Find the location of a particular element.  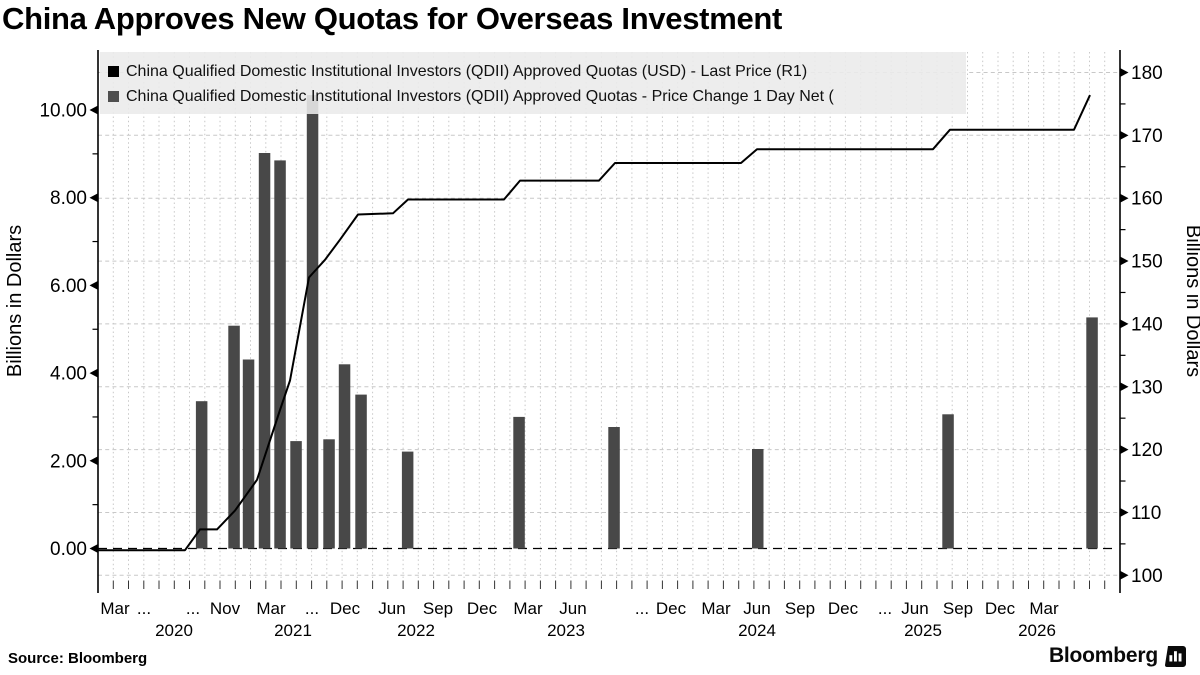

x-year-label: 2026 is located at coordinates (1037, 630).